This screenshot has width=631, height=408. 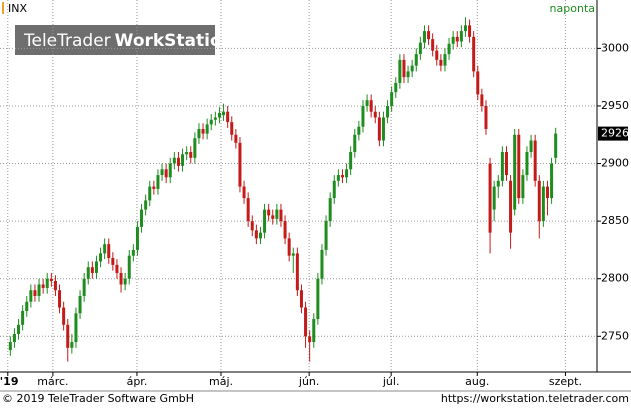 What do you see at coordinates (615, 105) in the screenshot?
I see `y-tick-label: 2950` at bounding box center [615, 105].